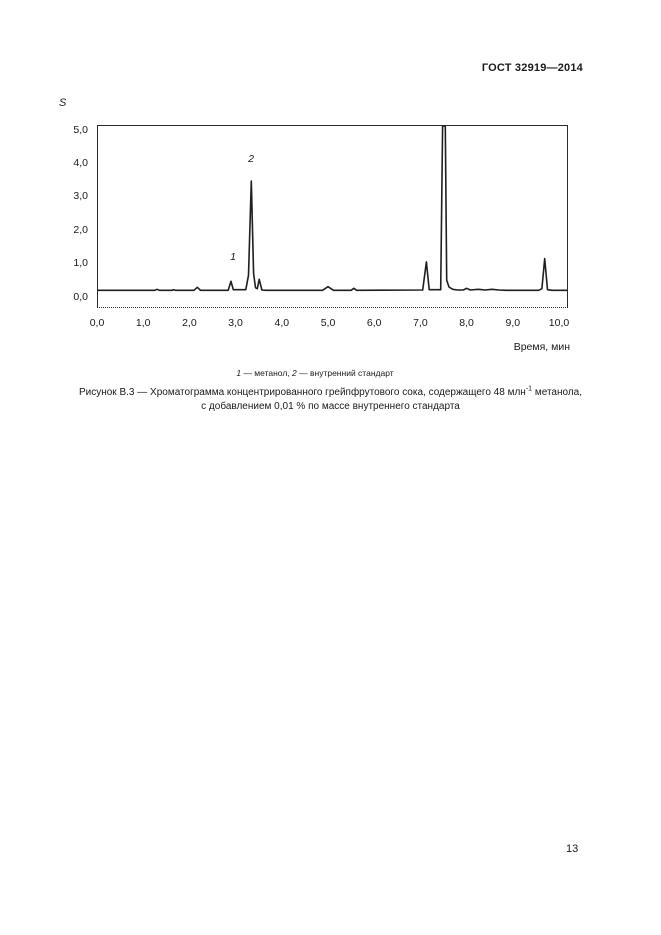 Image resolution: width=661 pixels, height=935 pixels. What do you see at coordinates (97, 323) in the screenshot?
I see `x-tick-label: 0,0` at bounding box center [97, 323].